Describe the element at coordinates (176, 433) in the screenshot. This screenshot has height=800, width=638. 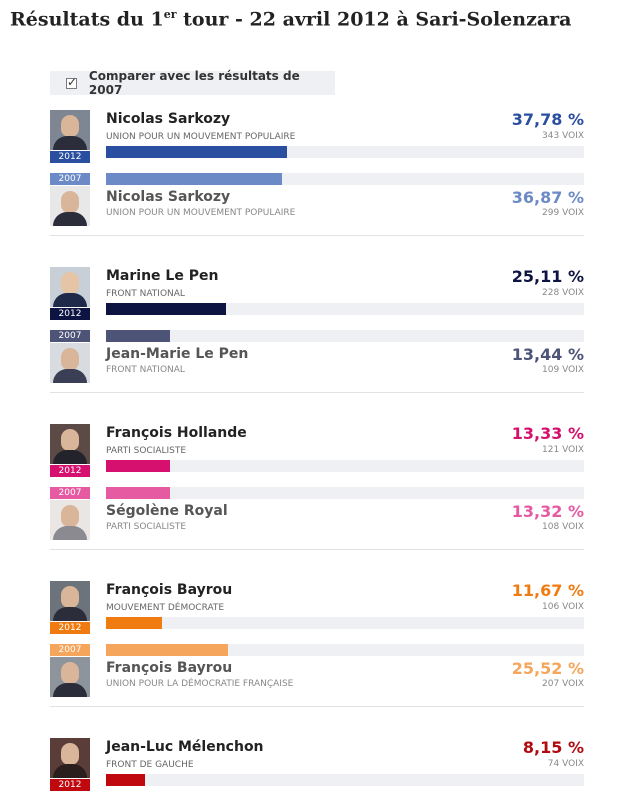
I see `candidate-name: François Hollande` at that location.